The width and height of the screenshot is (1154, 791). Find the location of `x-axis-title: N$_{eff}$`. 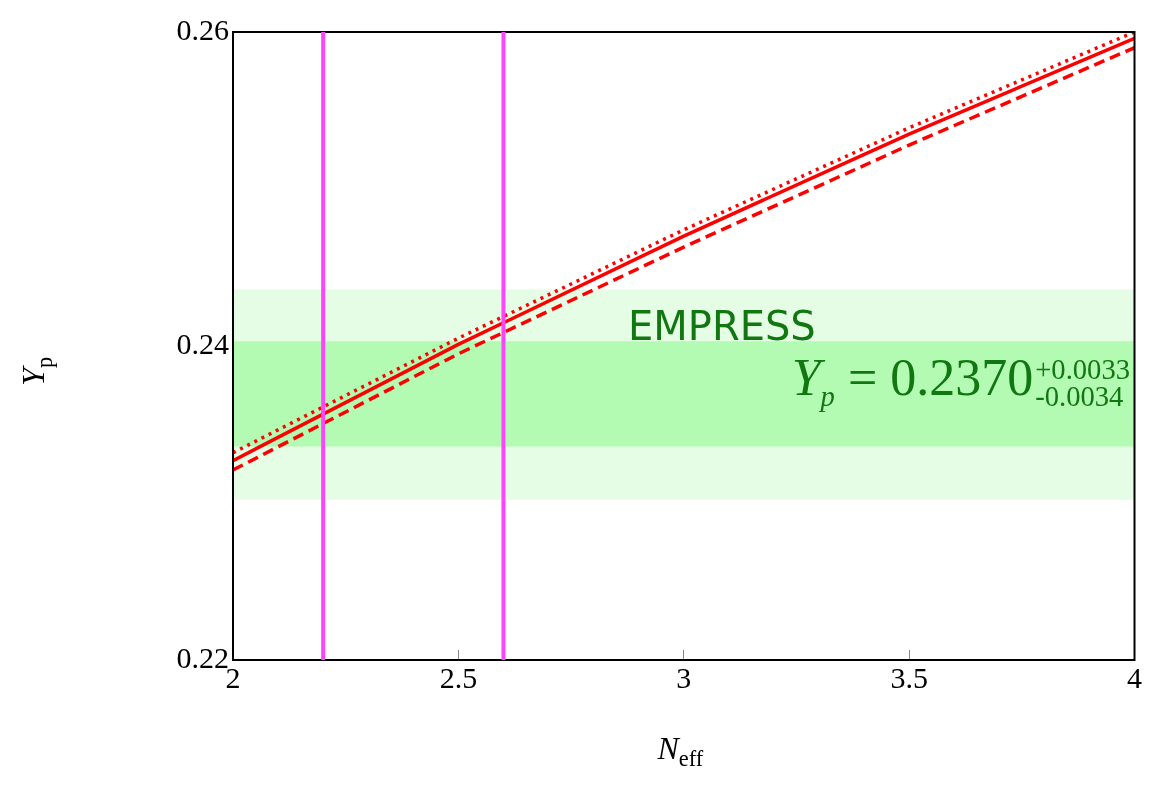

x-axis-title: N$_{eff}$ is located at coordinates (680, 751).